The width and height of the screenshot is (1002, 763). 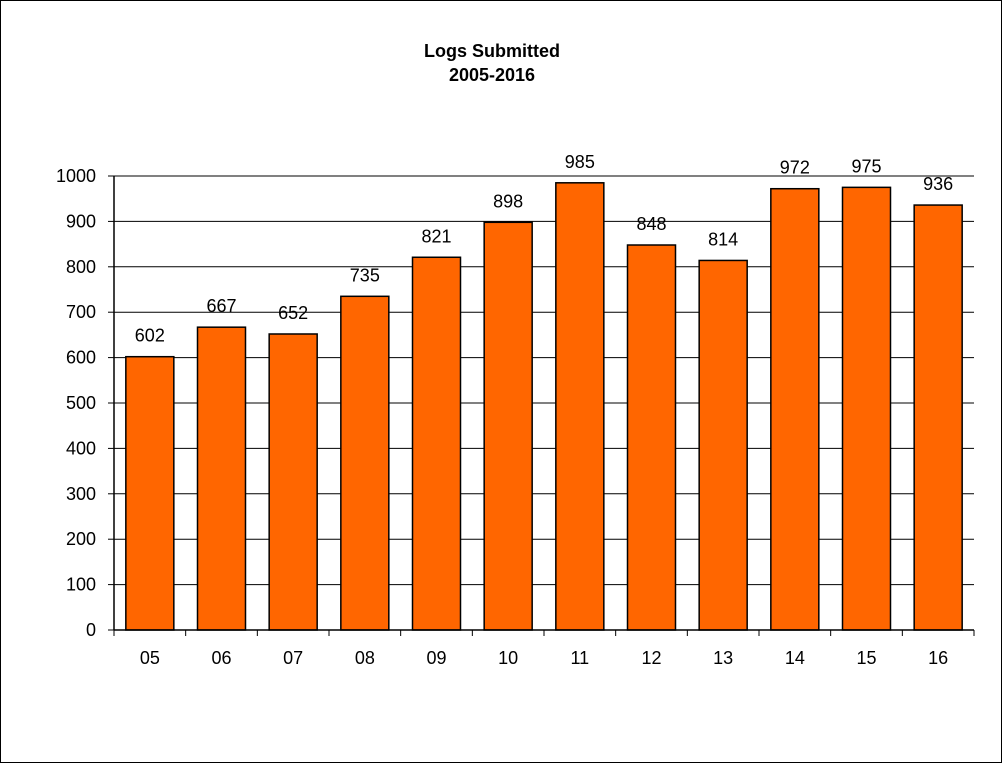 I want to click on y-tick-label: 800, so click(x=81, y=267).